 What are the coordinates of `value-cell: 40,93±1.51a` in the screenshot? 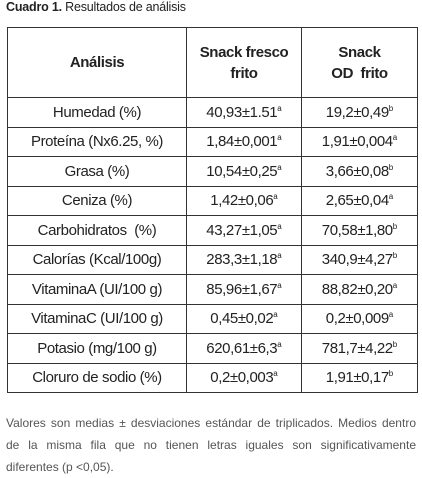 It's located at (244, 112).